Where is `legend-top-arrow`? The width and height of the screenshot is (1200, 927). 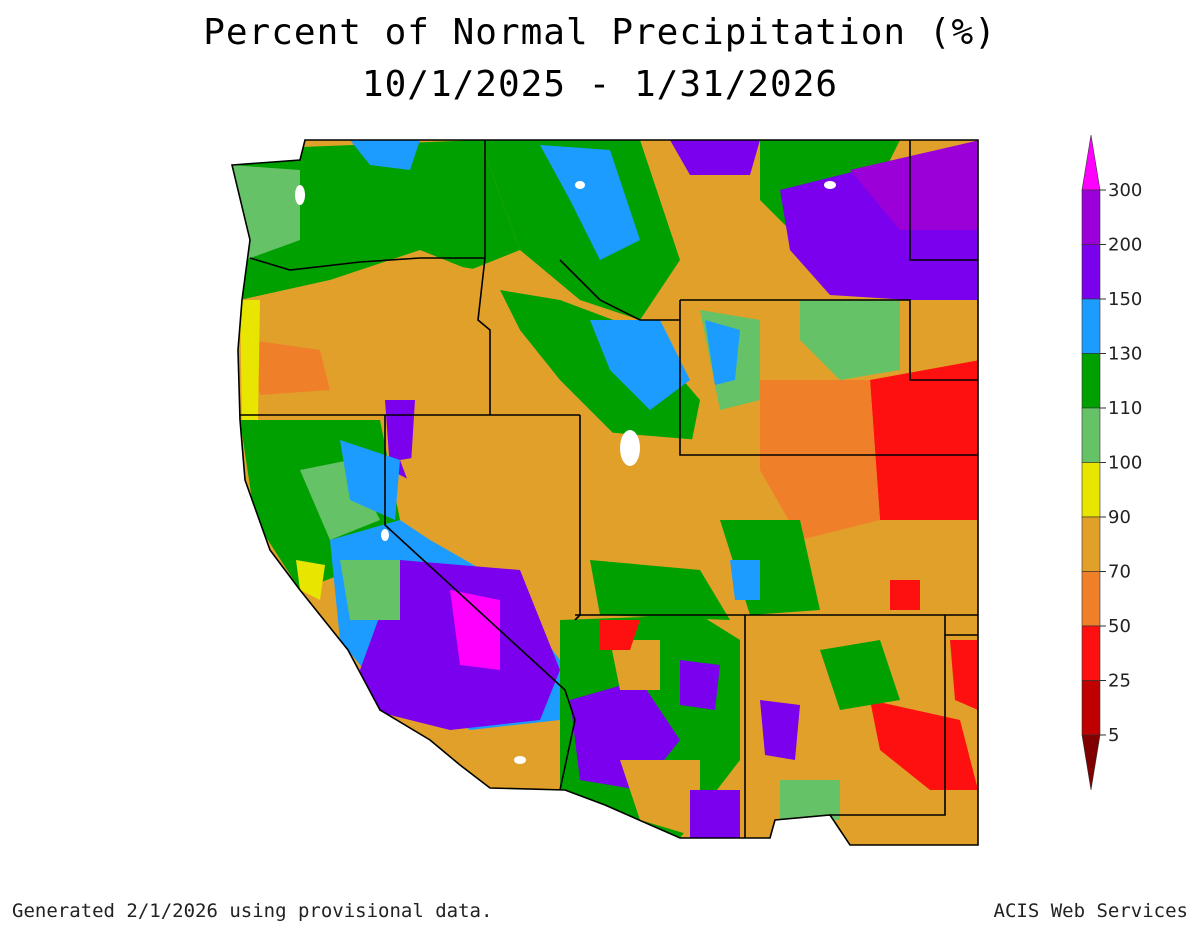
legend-top-arrow is located at coordinates (1091, 162).